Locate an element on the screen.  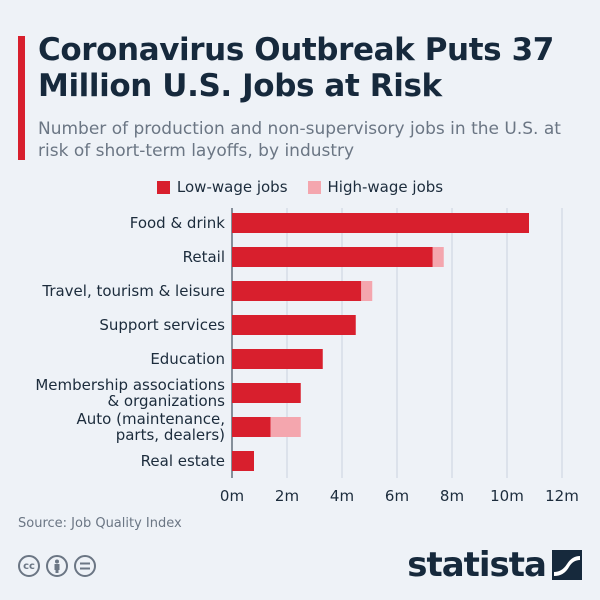
statista-wordmark: statista is located at coordinates (477, 565).